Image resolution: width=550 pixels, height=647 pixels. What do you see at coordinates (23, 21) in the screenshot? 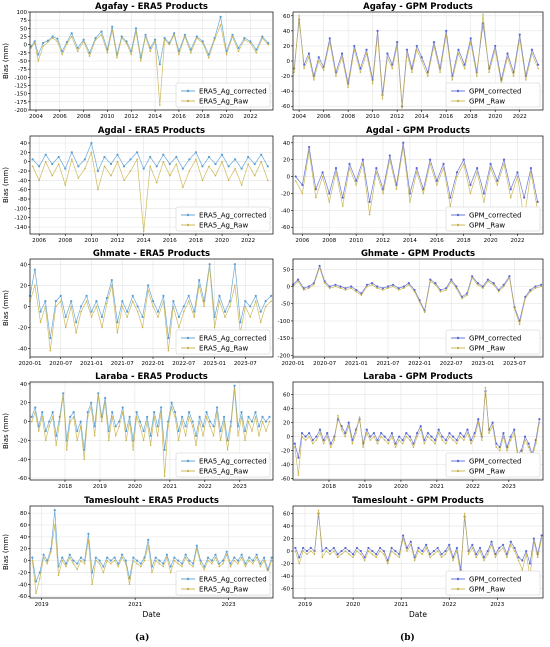
I see `y-tick-label: 75` at bounding box center [23, 21].